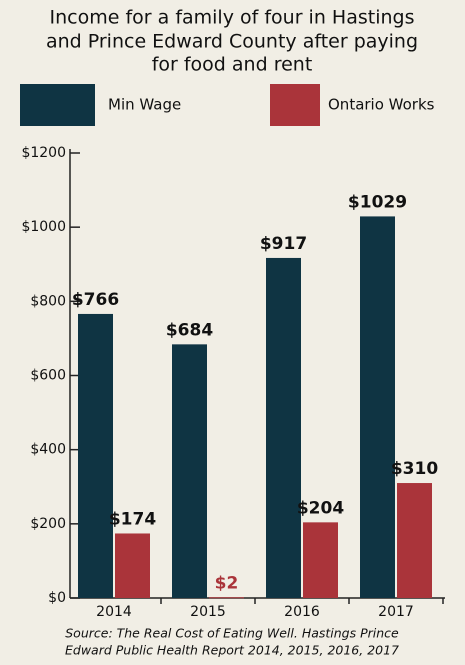  Describe the element at coordinates (208, 612) in the screenshot. I see `x-tick-label: 2015` at that location.